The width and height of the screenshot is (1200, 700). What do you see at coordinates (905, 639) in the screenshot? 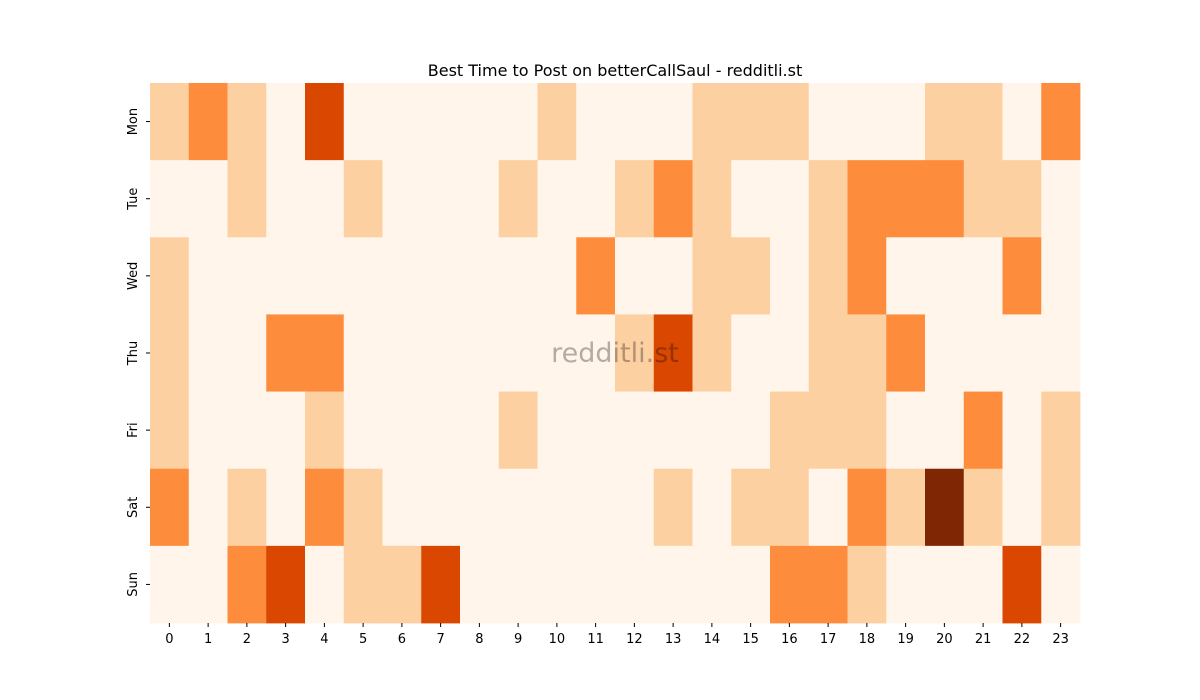
I see `x-tick-label-19: 19` at bounding box center [905, 639].